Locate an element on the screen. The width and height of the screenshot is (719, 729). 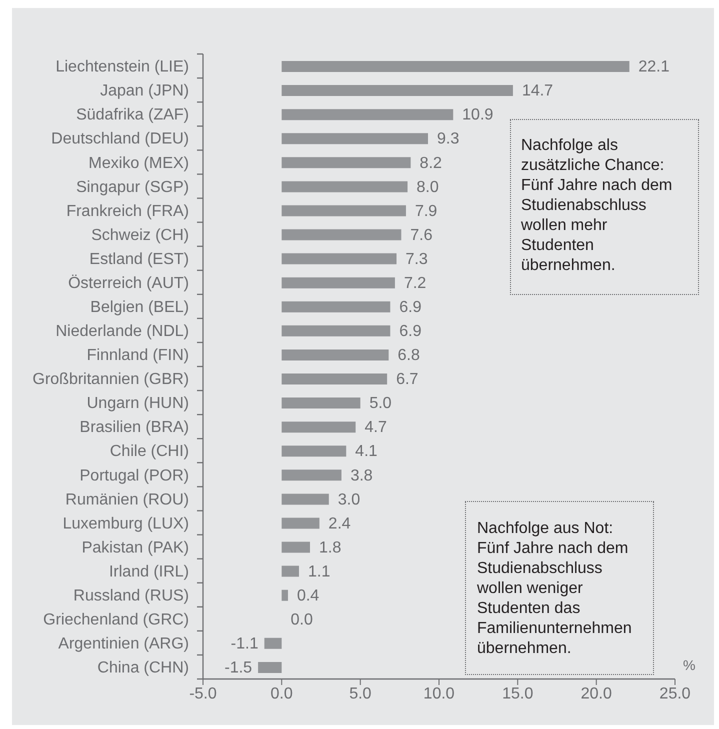
data-label: 0.4 is located at coordinates (308, 595).